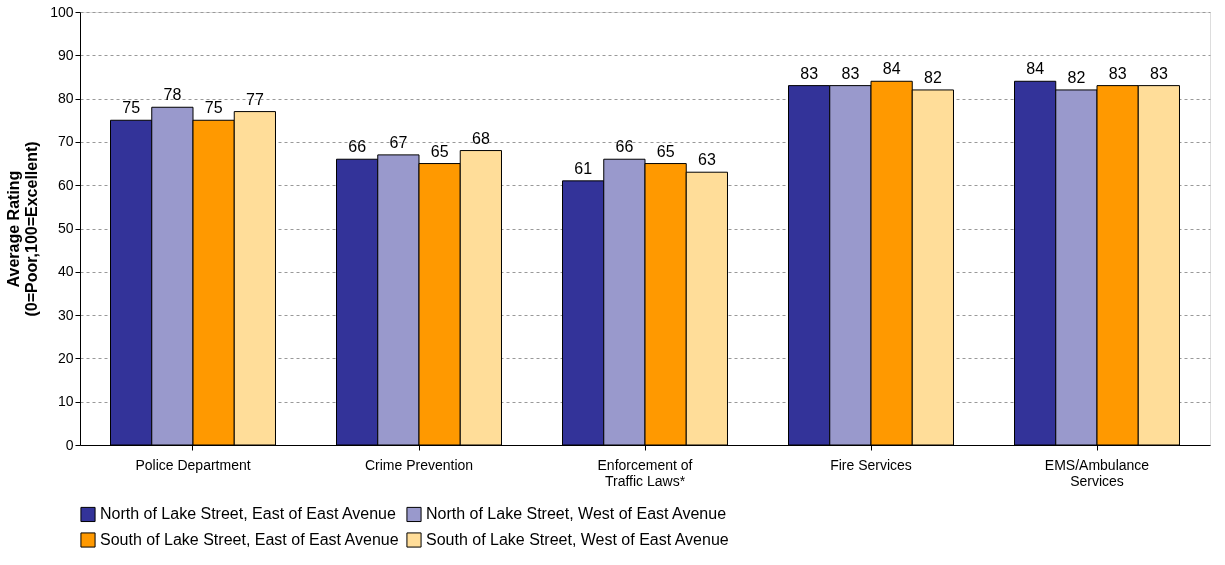  What do you see at coordinates (645, 472) in the screenshot?
I see `x-tick-label: Enforcement of Traffic Laws*` at bounding box center [645, 472].